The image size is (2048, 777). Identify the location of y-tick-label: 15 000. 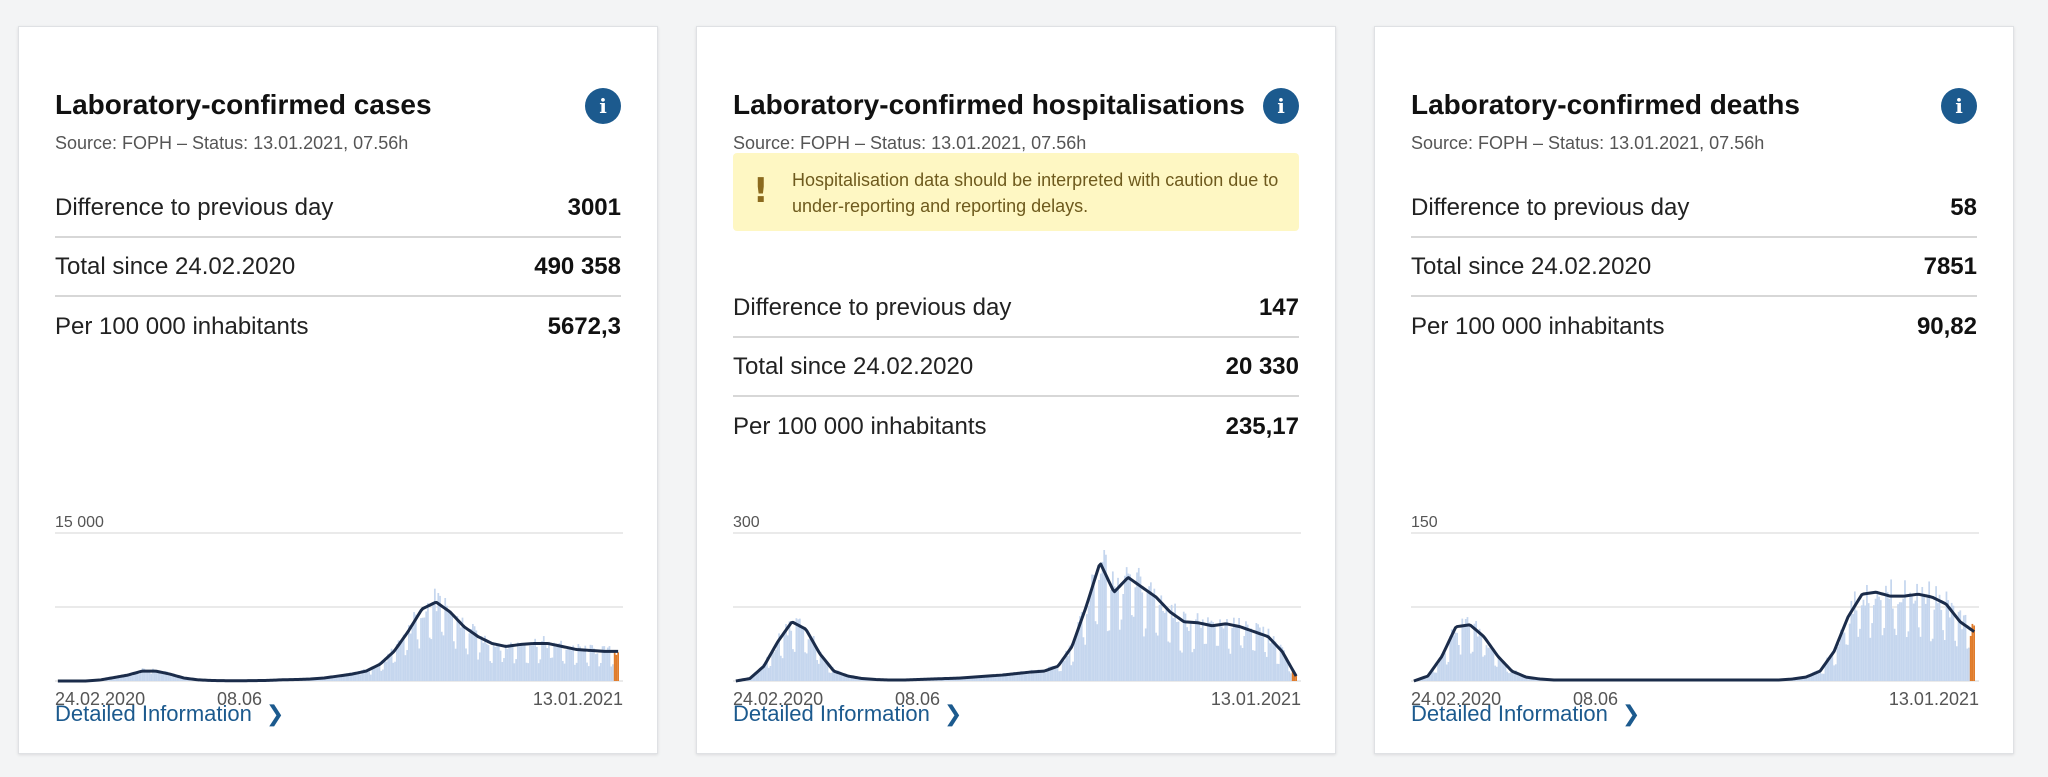
(79, 522).